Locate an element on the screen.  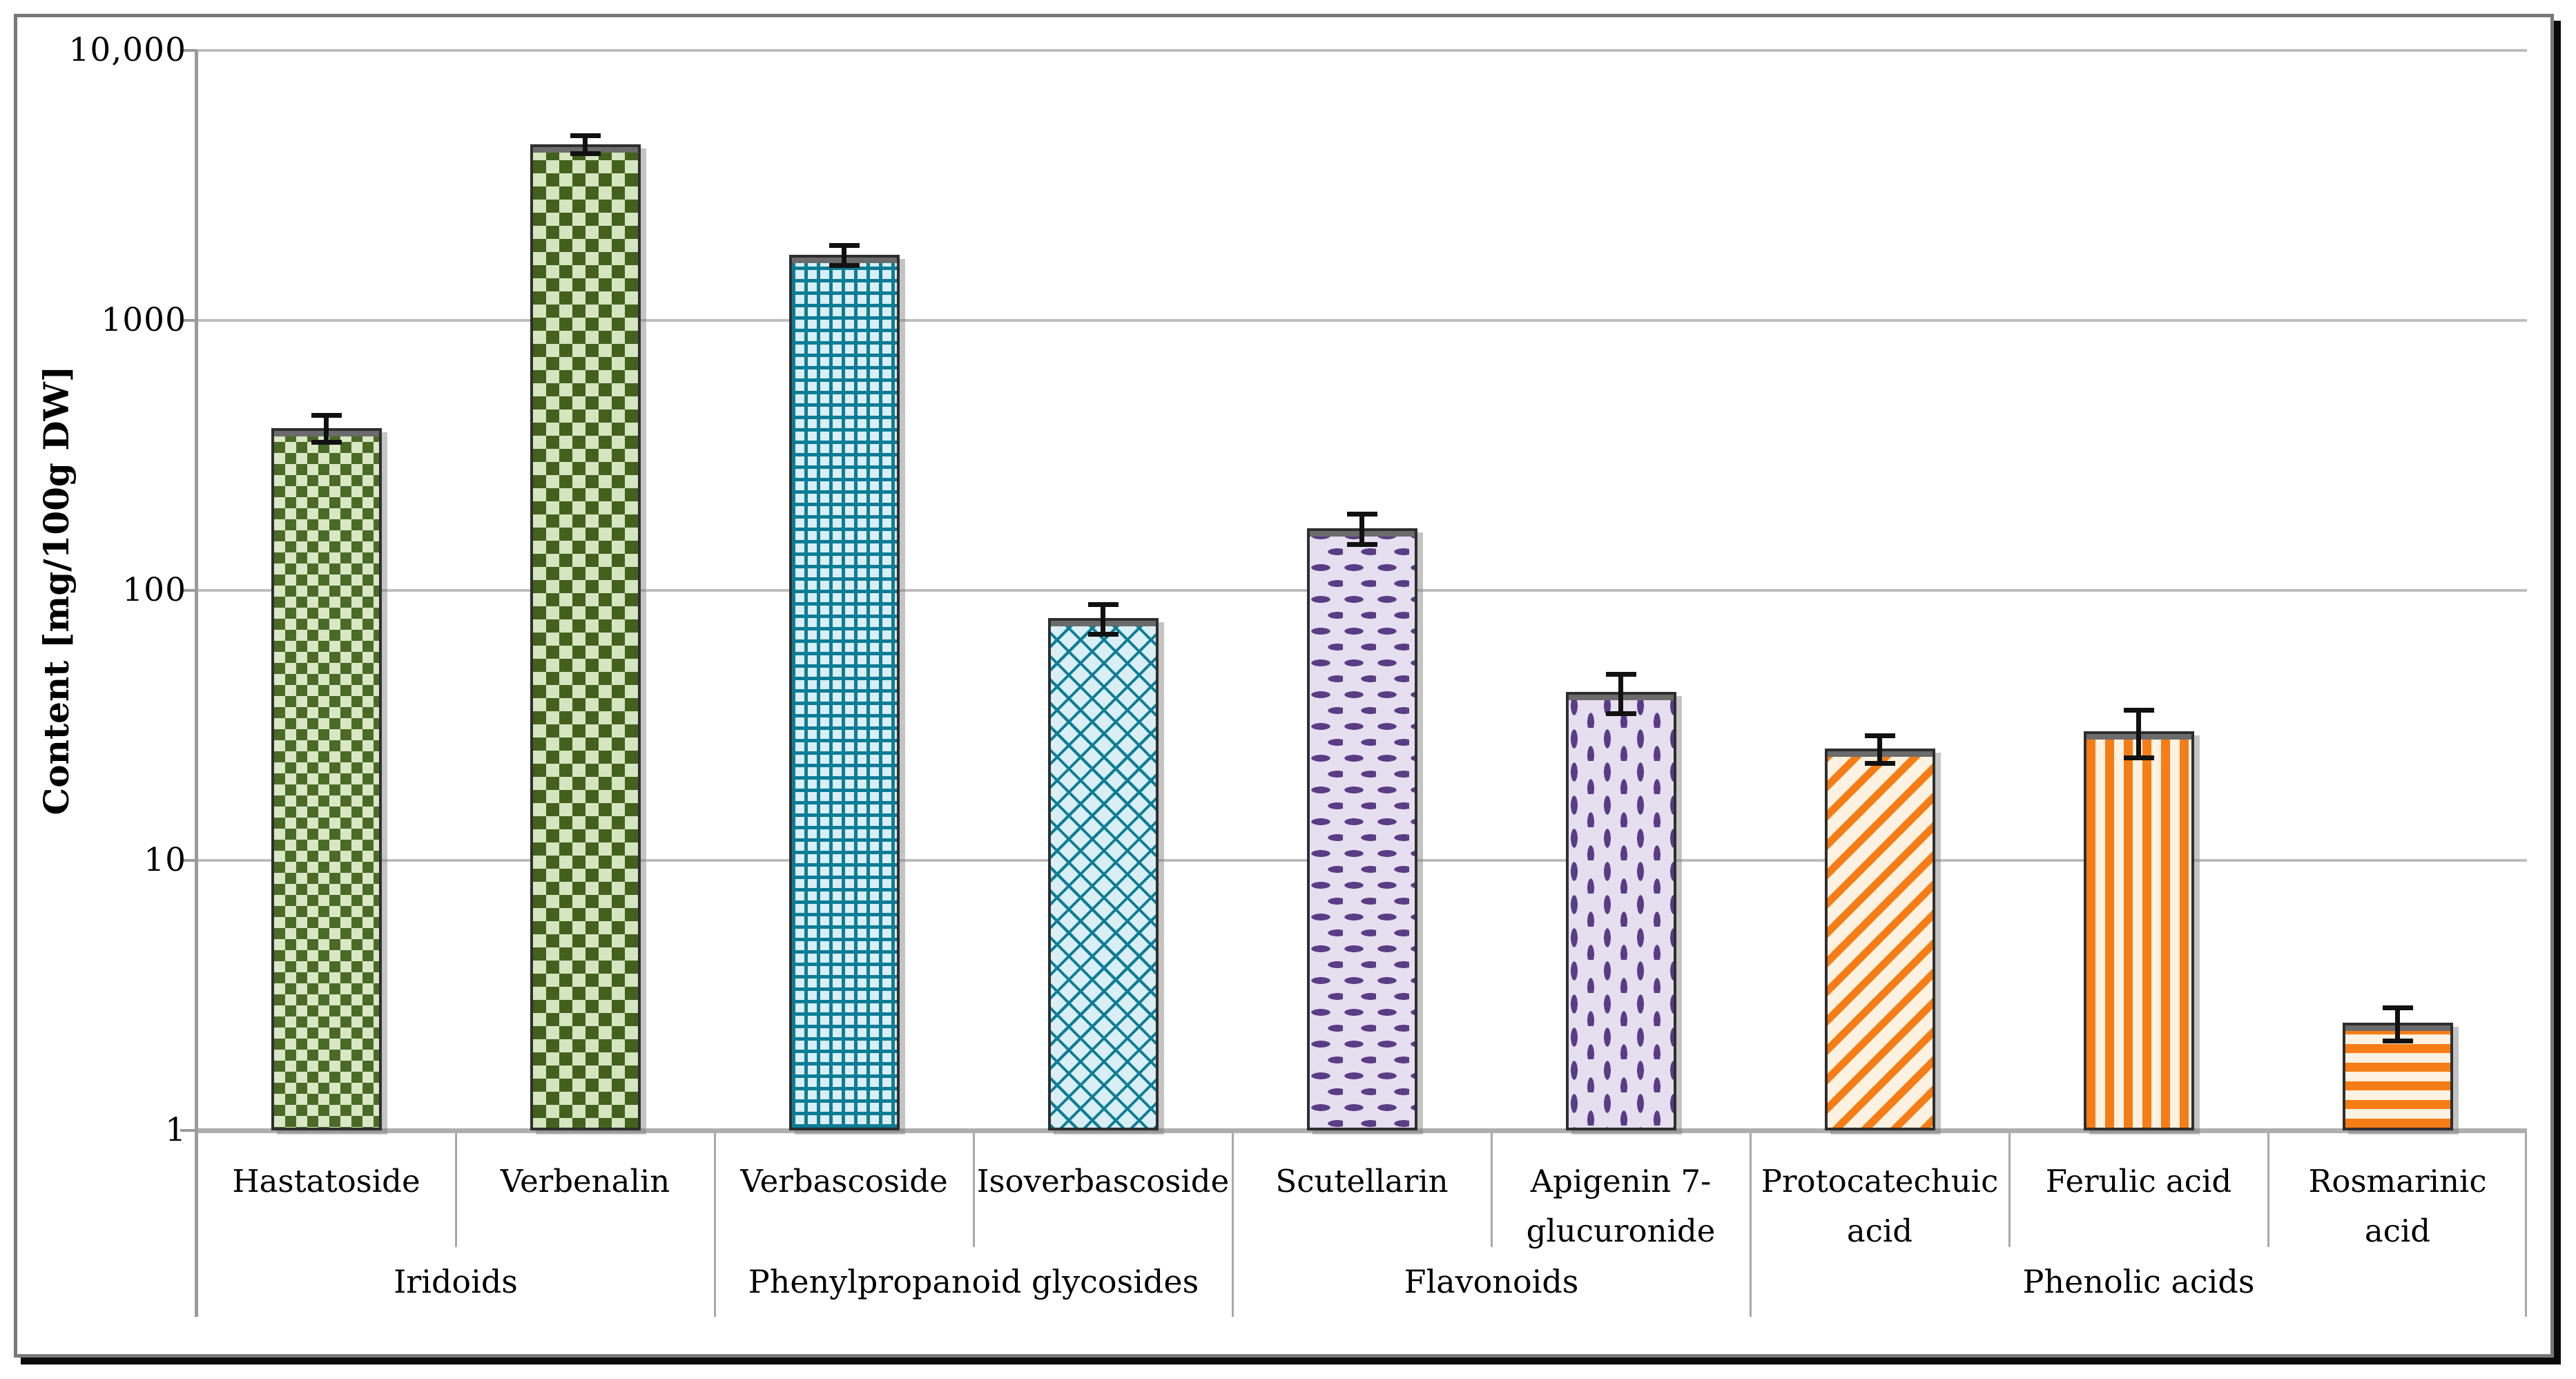
group-label-phenylpropanoid-glycosides: Phenylpropanoid glycosides is located at coordinates (974, 1281).